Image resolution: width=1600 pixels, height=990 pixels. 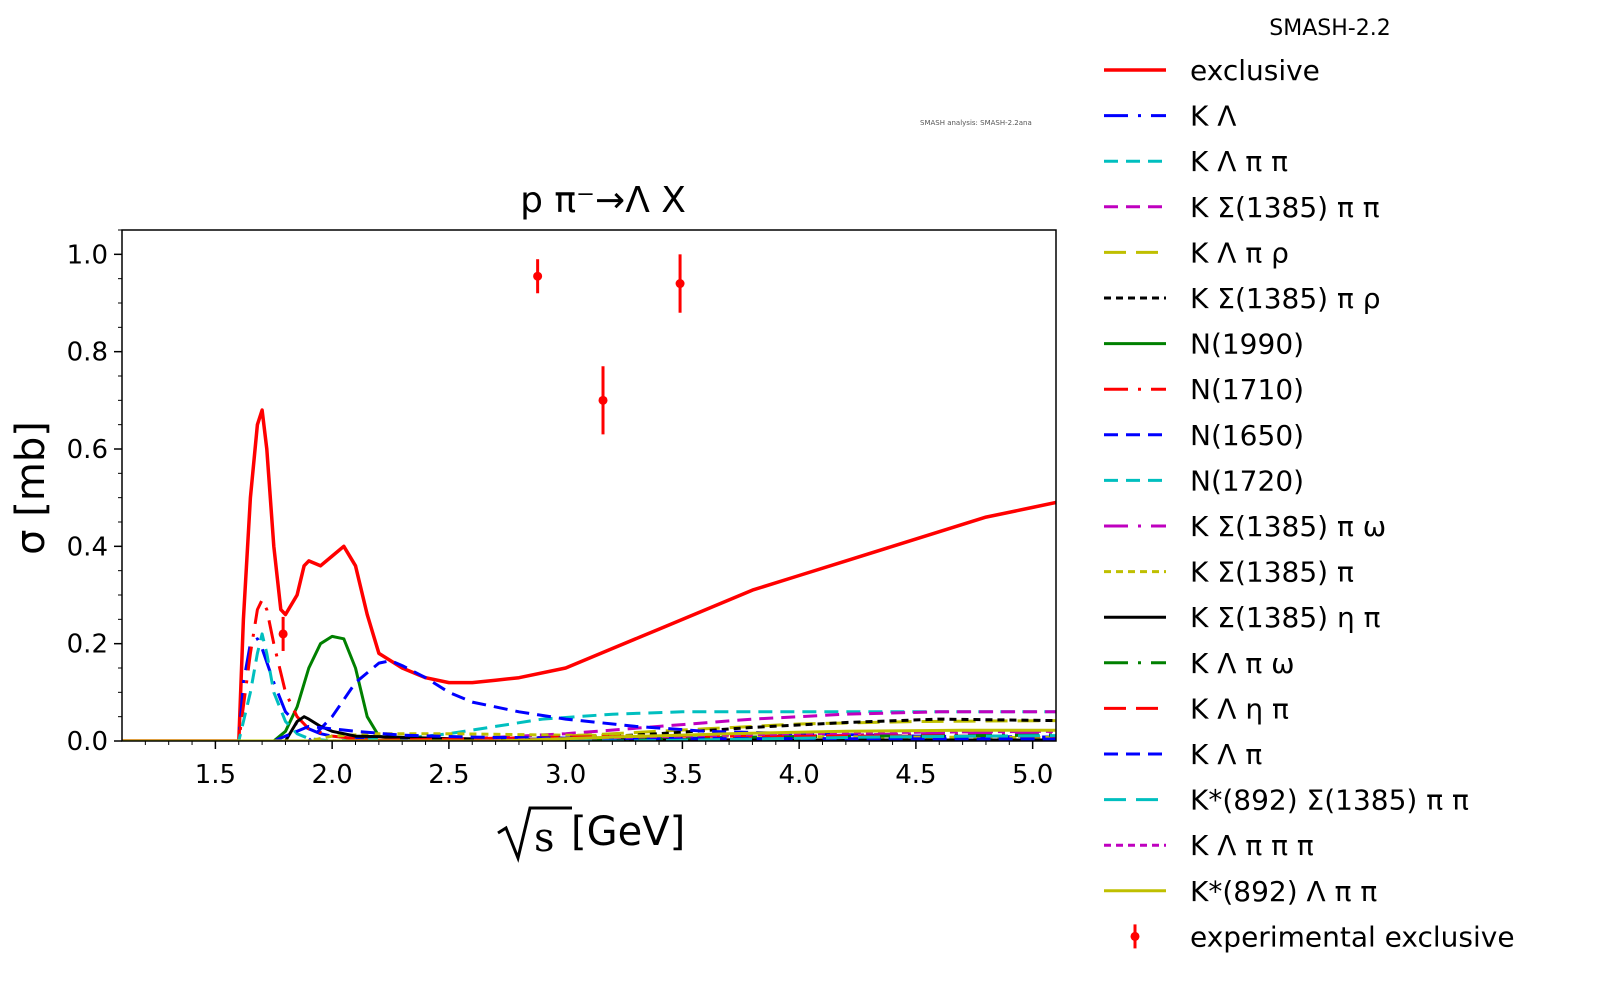 I want to click on legend-entry: K Λ π π, so click(x=1196, y=161).